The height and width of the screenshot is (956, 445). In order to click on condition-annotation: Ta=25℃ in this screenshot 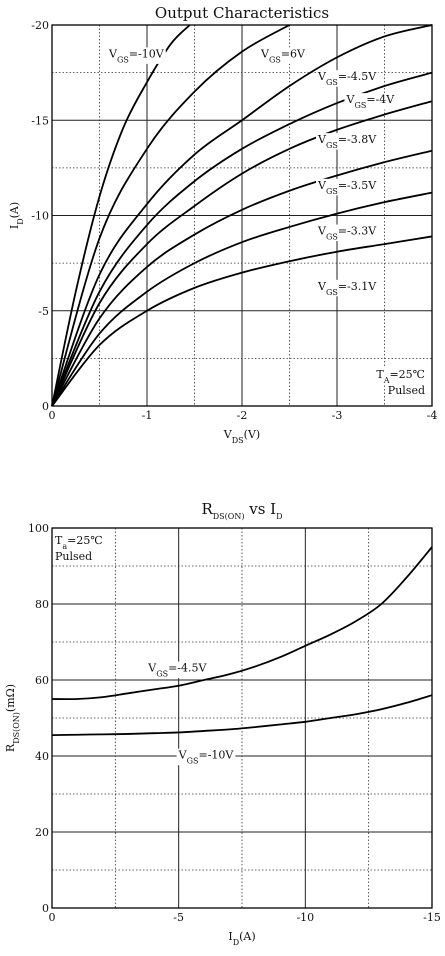, I will do `click(79, 542)`.